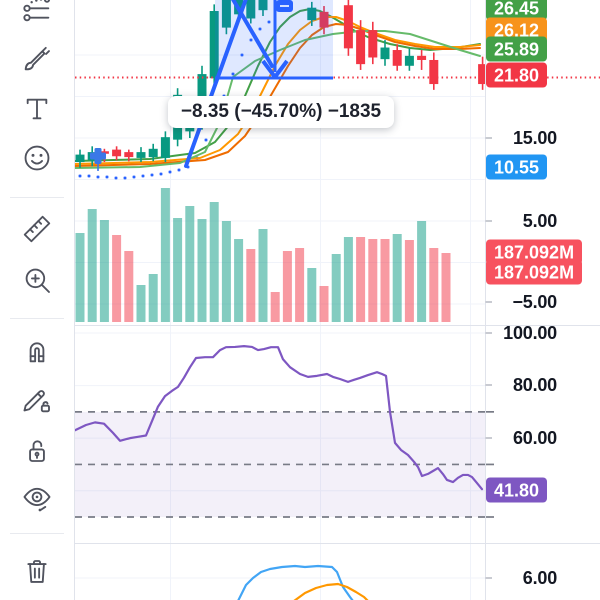  Describe the element at coordinates (517, 10) in the screenshot. I see `price-scale-badge: 26.45` at that location.